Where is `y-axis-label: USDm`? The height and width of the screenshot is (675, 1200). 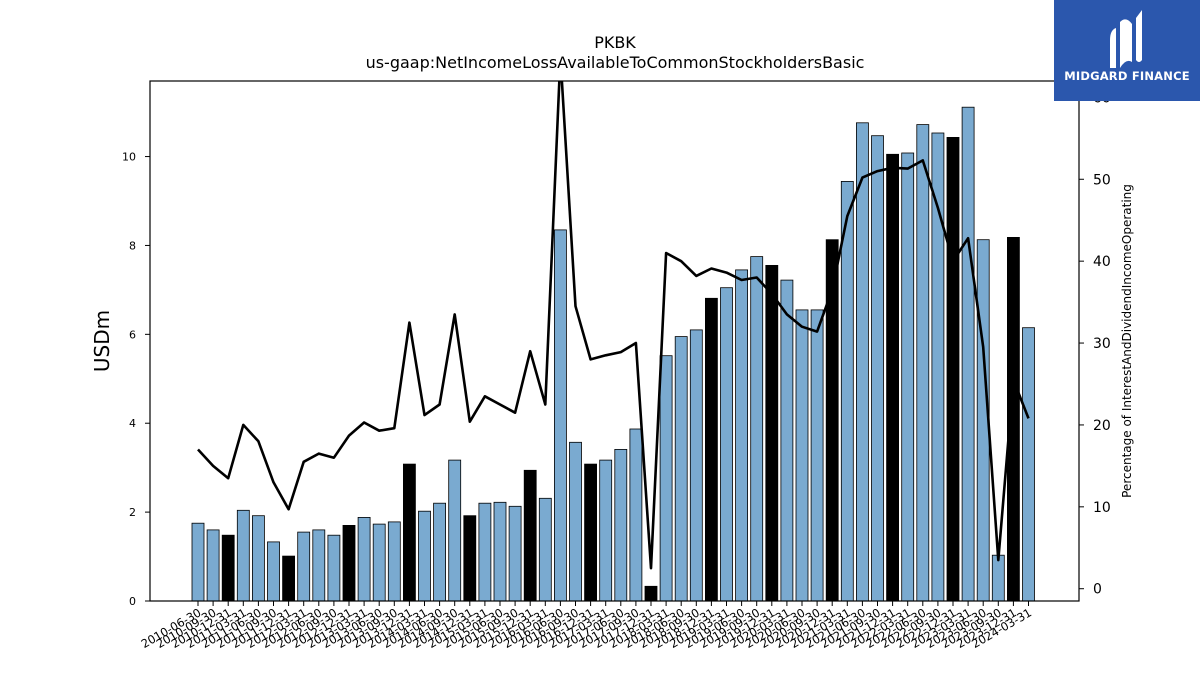 y-axis-label: USDm is located at coordinates (102, 341).